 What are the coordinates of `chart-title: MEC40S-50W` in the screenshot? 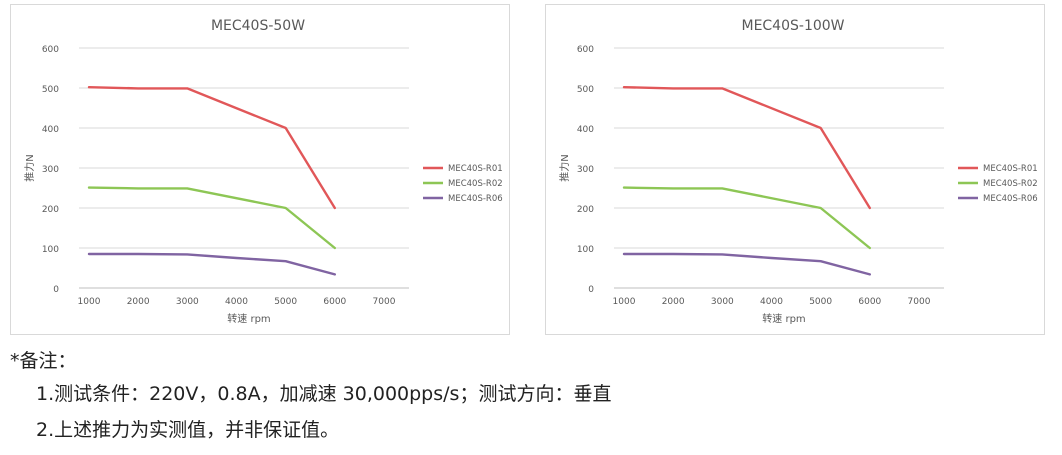 It's located at (258, 26).